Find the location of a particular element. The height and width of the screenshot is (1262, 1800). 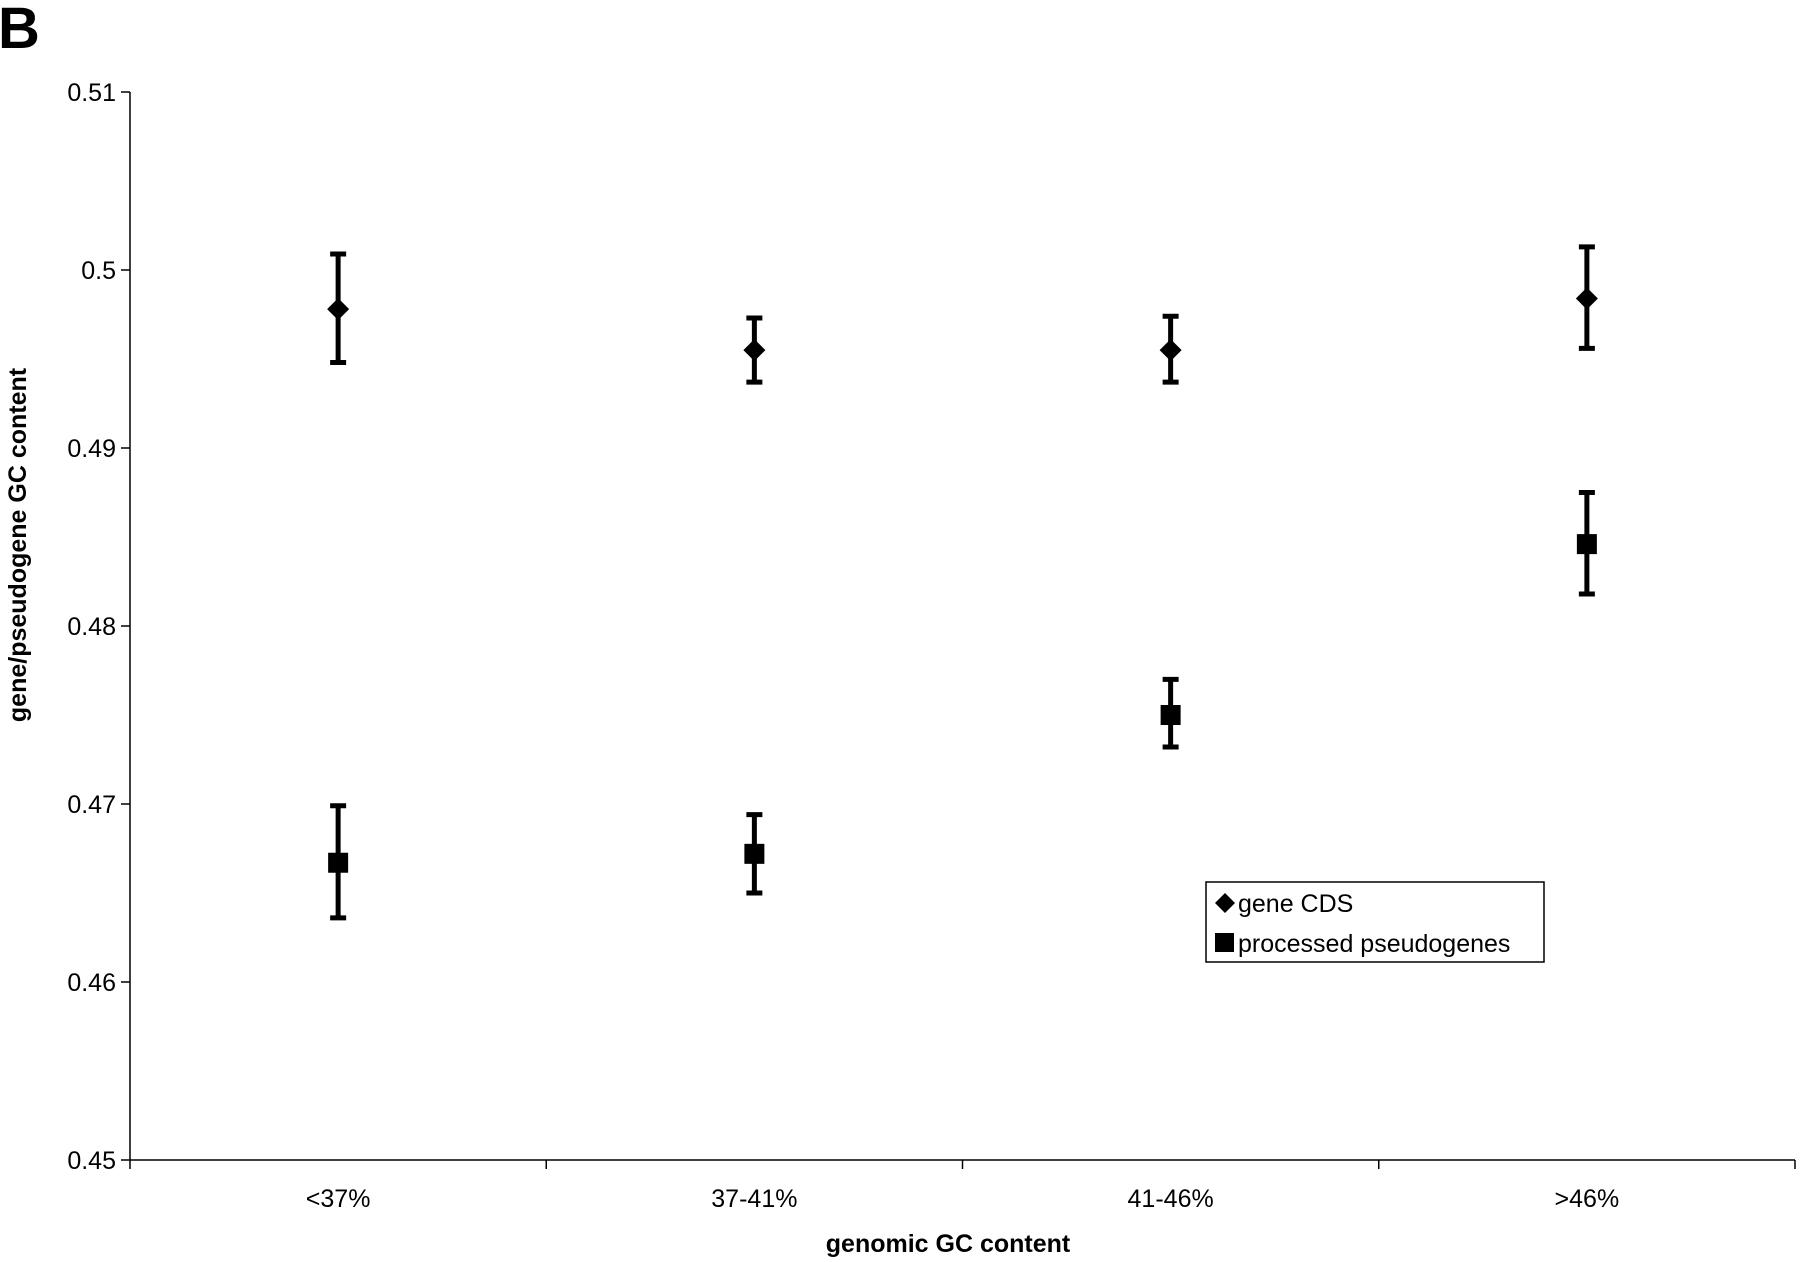

panel-label: B is located at coordinates (20, 30).